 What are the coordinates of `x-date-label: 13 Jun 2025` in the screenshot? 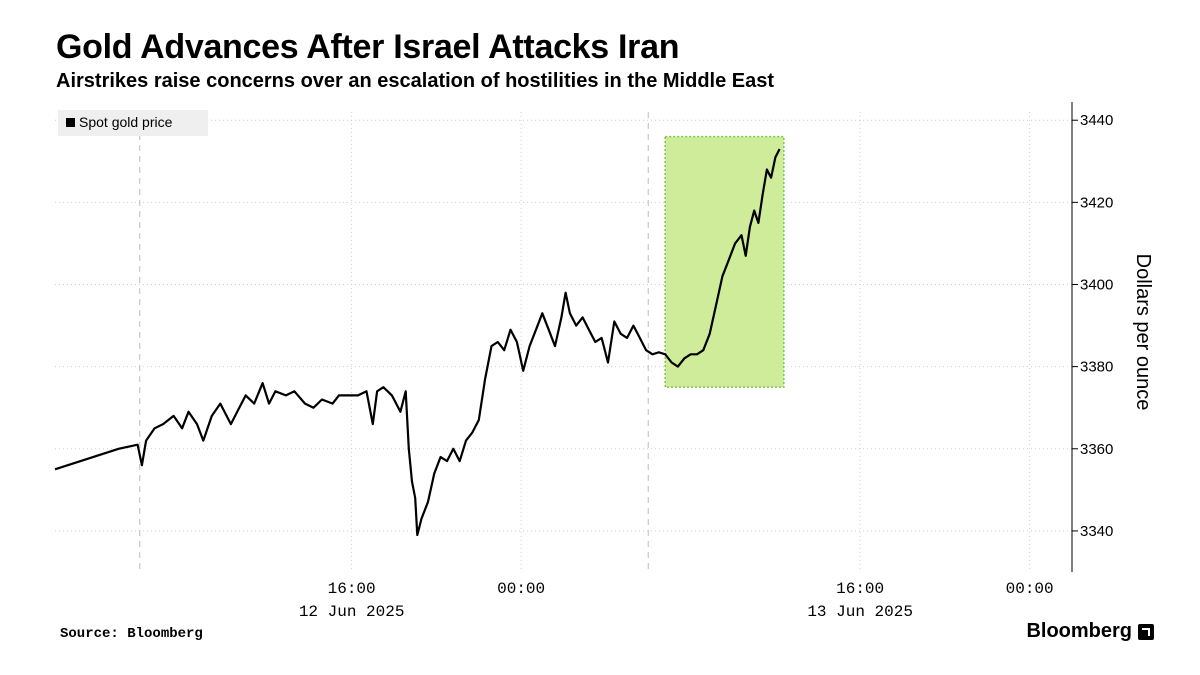 It's located at (860, 612).